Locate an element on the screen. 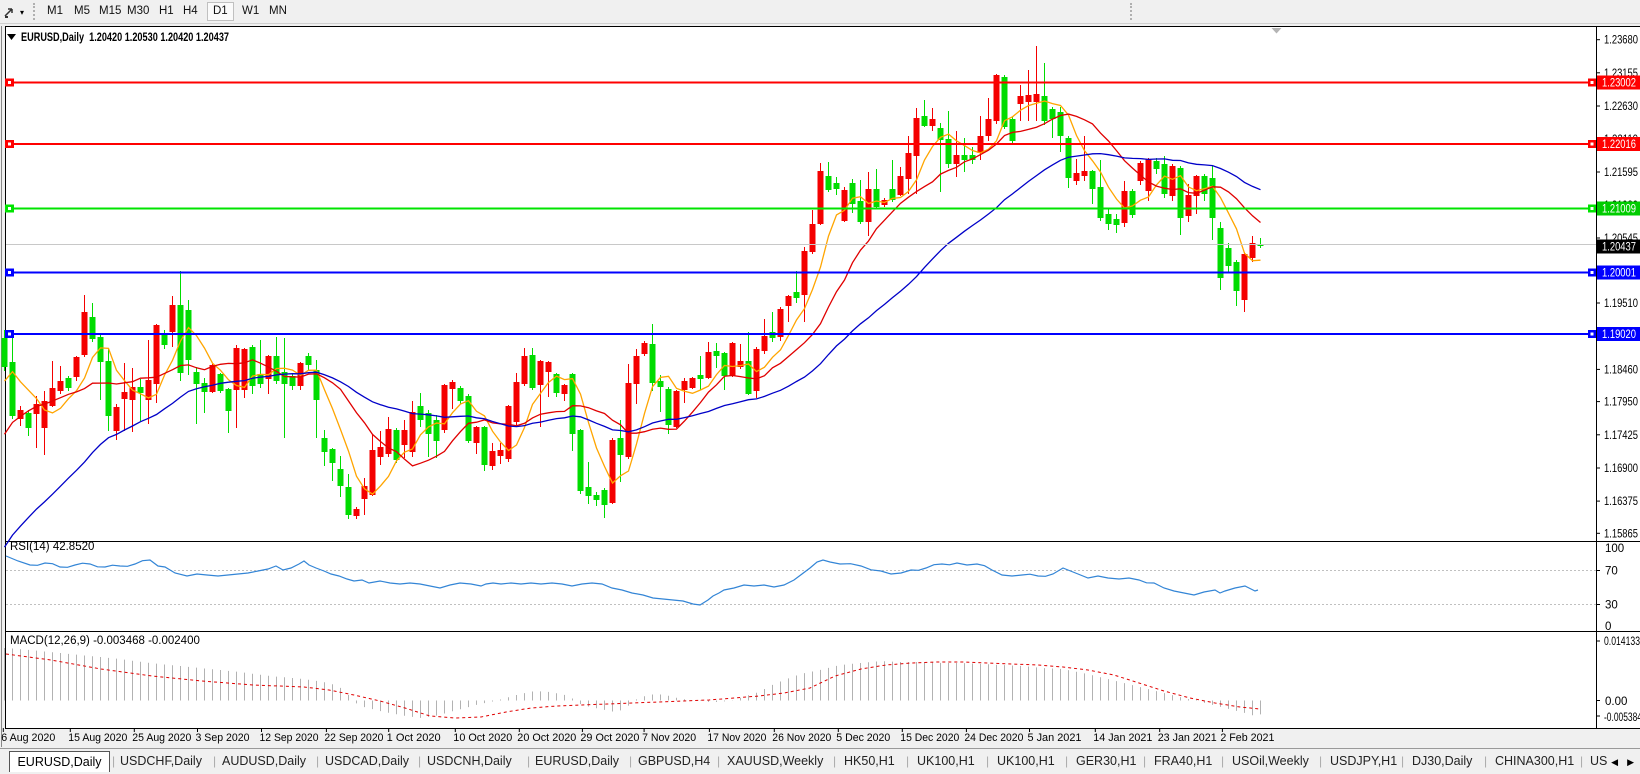  svg-text: 1.23002 is located at coordinates (1619, 84).